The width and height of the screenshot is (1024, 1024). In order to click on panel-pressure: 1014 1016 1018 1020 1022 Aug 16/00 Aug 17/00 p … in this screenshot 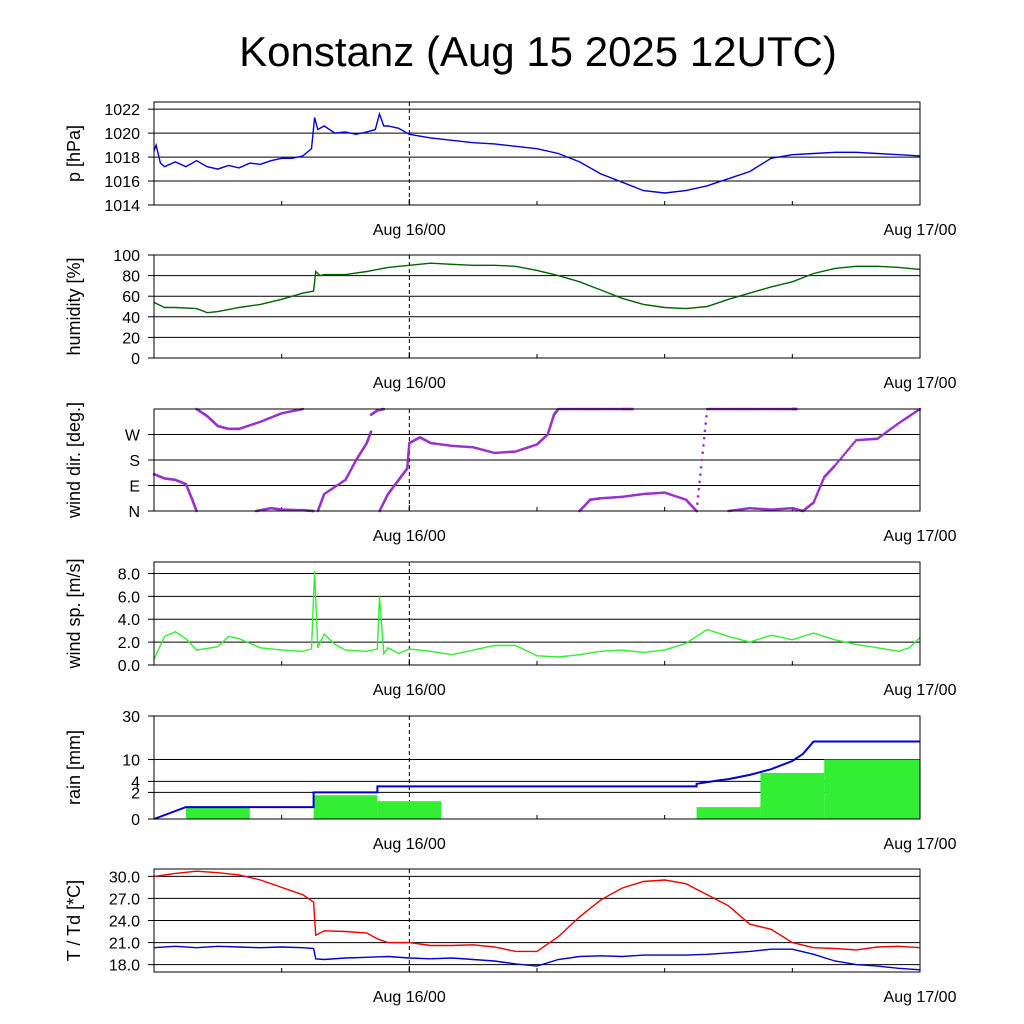, I will do `click(510, 170)`.